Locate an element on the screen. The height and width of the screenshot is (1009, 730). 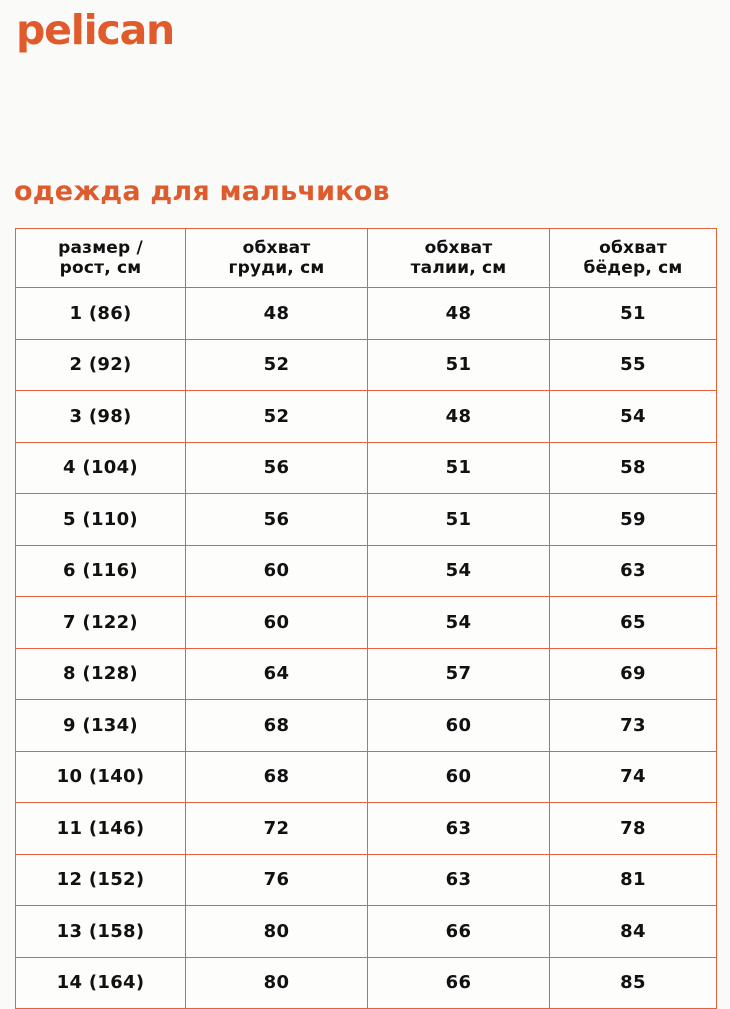
table-row: 5 (110) 56 51 59 is located at coordinates (366, 519).